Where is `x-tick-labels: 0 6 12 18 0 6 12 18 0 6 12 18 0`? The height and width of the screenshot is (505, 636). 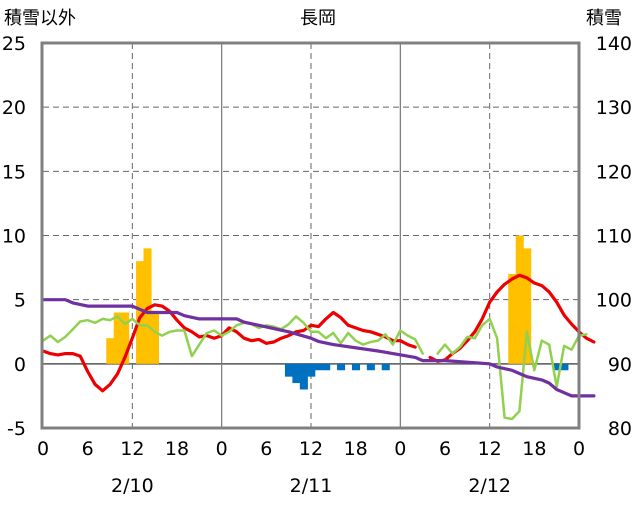
x-tick-labels: 0 6 12 18 0 6 12 18 0 6 12 18 0 is located at coordinates (311, 449).